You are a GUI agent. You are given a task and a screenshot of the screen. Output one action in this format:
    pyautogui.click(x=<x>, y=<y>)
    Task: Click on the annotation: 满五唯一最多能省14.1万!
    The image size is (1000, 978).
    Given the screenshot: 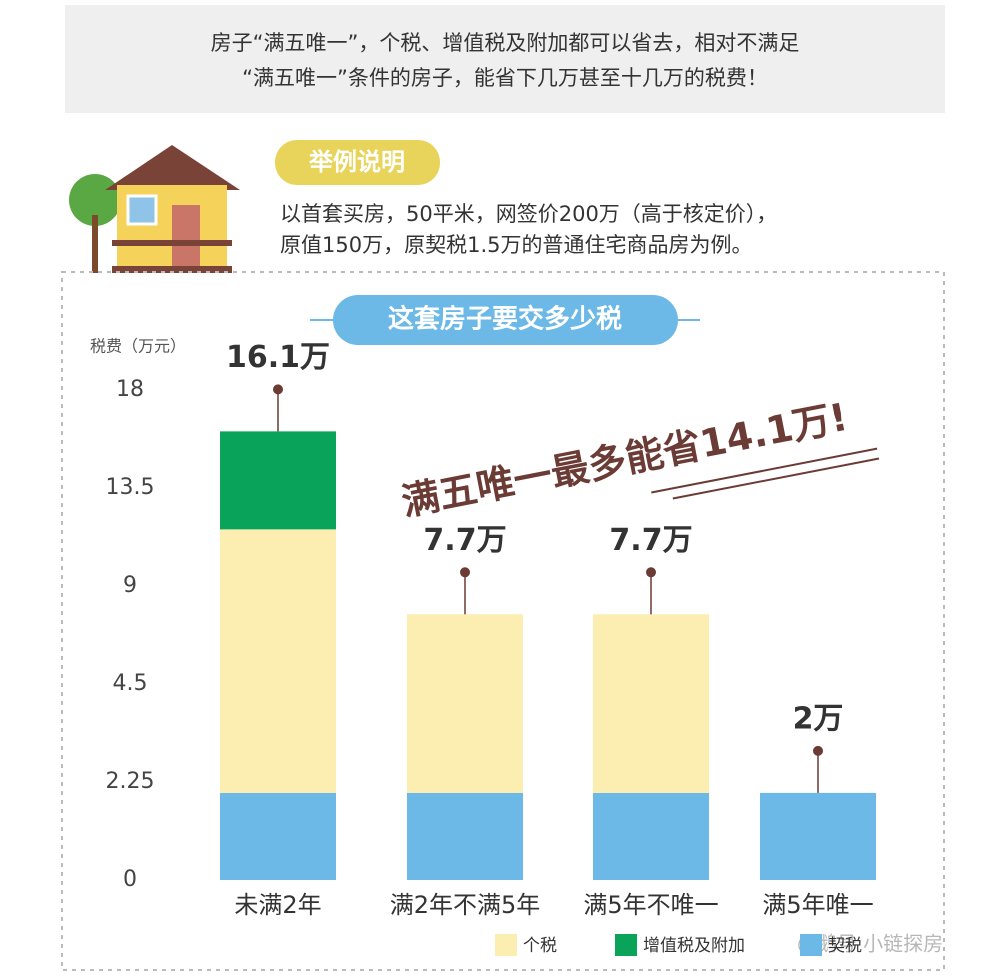 What is the action you would take?
    pyautogui.click(x=624, y=460)
    